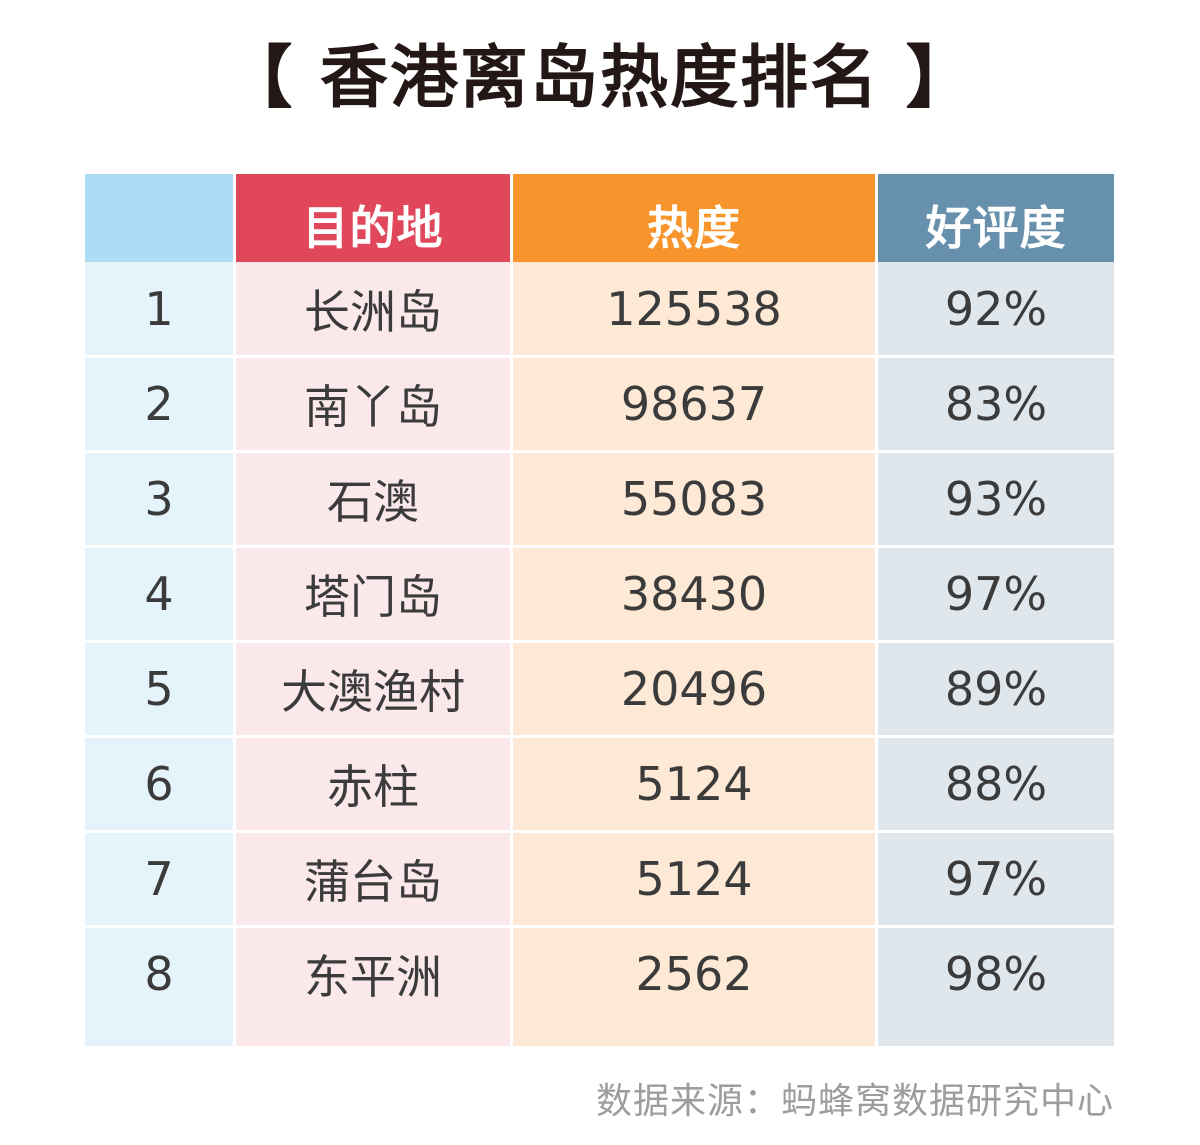 This screenshot has height=1145, width=1200. What do you see at coordinates (373, 786) in the screenshot?
I see `destination-cell: 赤柱` at bounding box center [373, 786].